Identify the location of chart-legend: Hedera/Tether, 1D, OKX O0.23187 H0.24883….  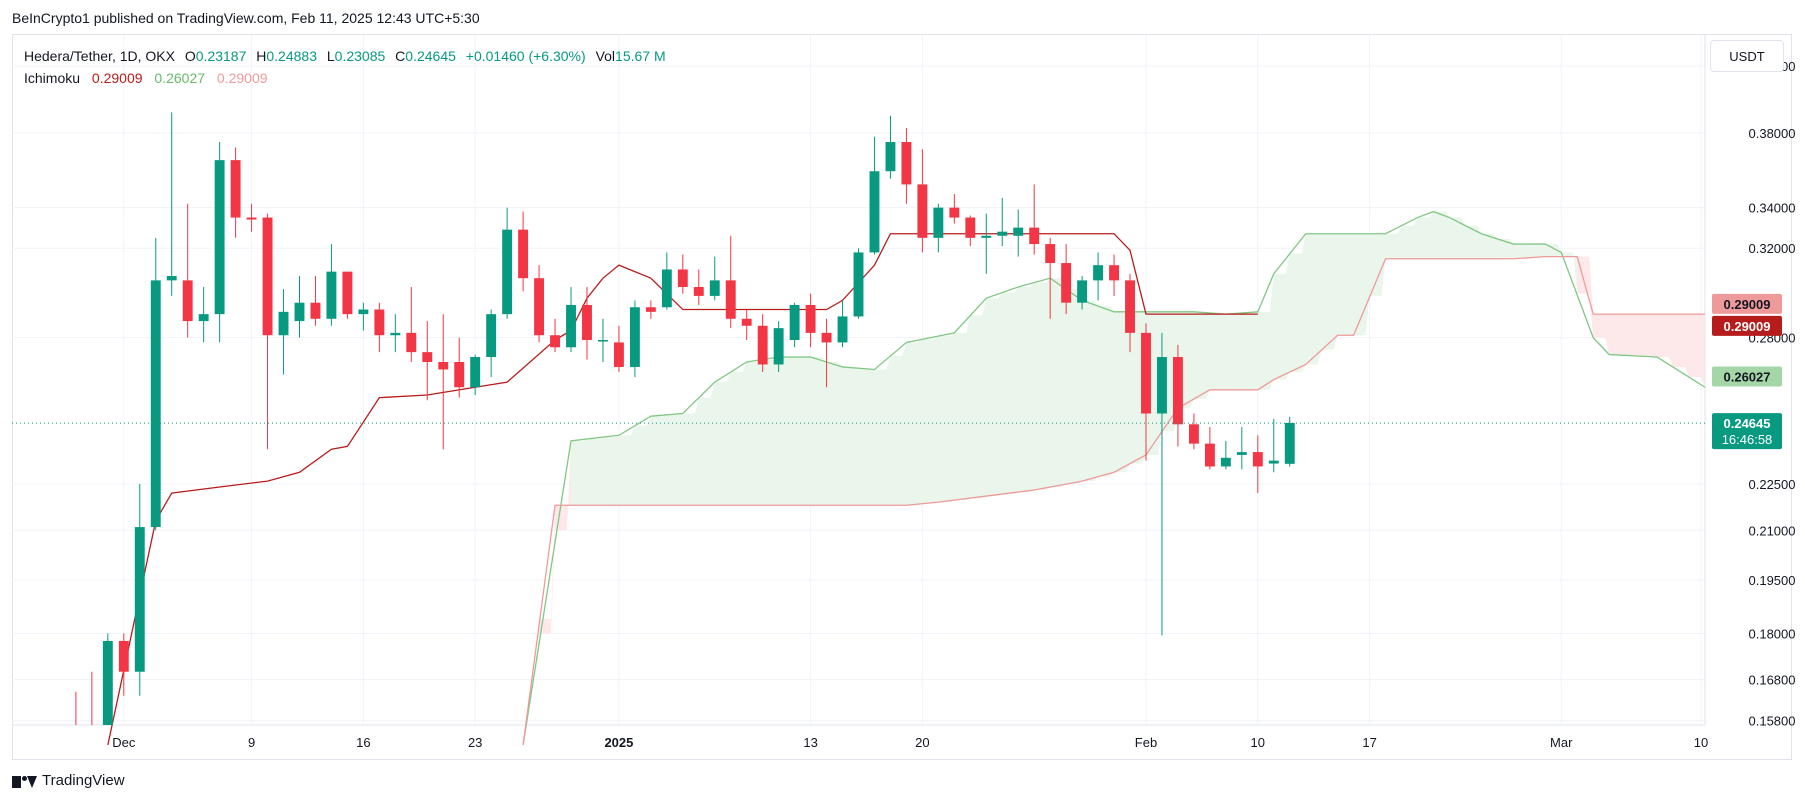
(345, 67).